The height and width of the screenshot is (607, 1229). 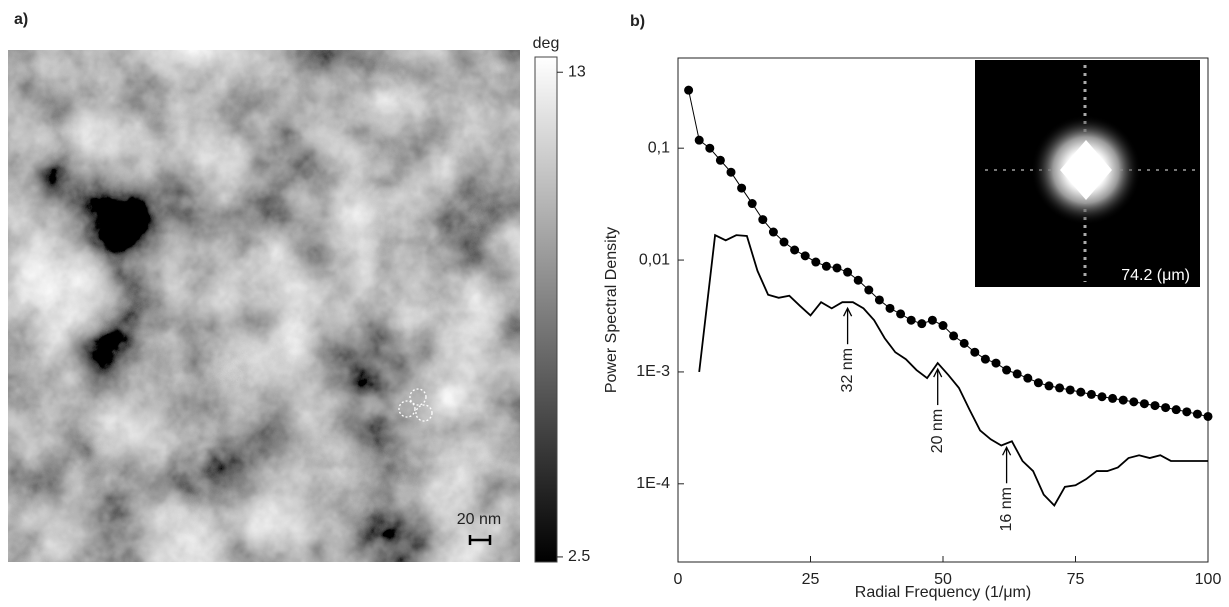 What do you see at coordinates (1006, 509) in the screenshot?
I see `annotation-label: 16 nm` at bounding box center [1006, 509].